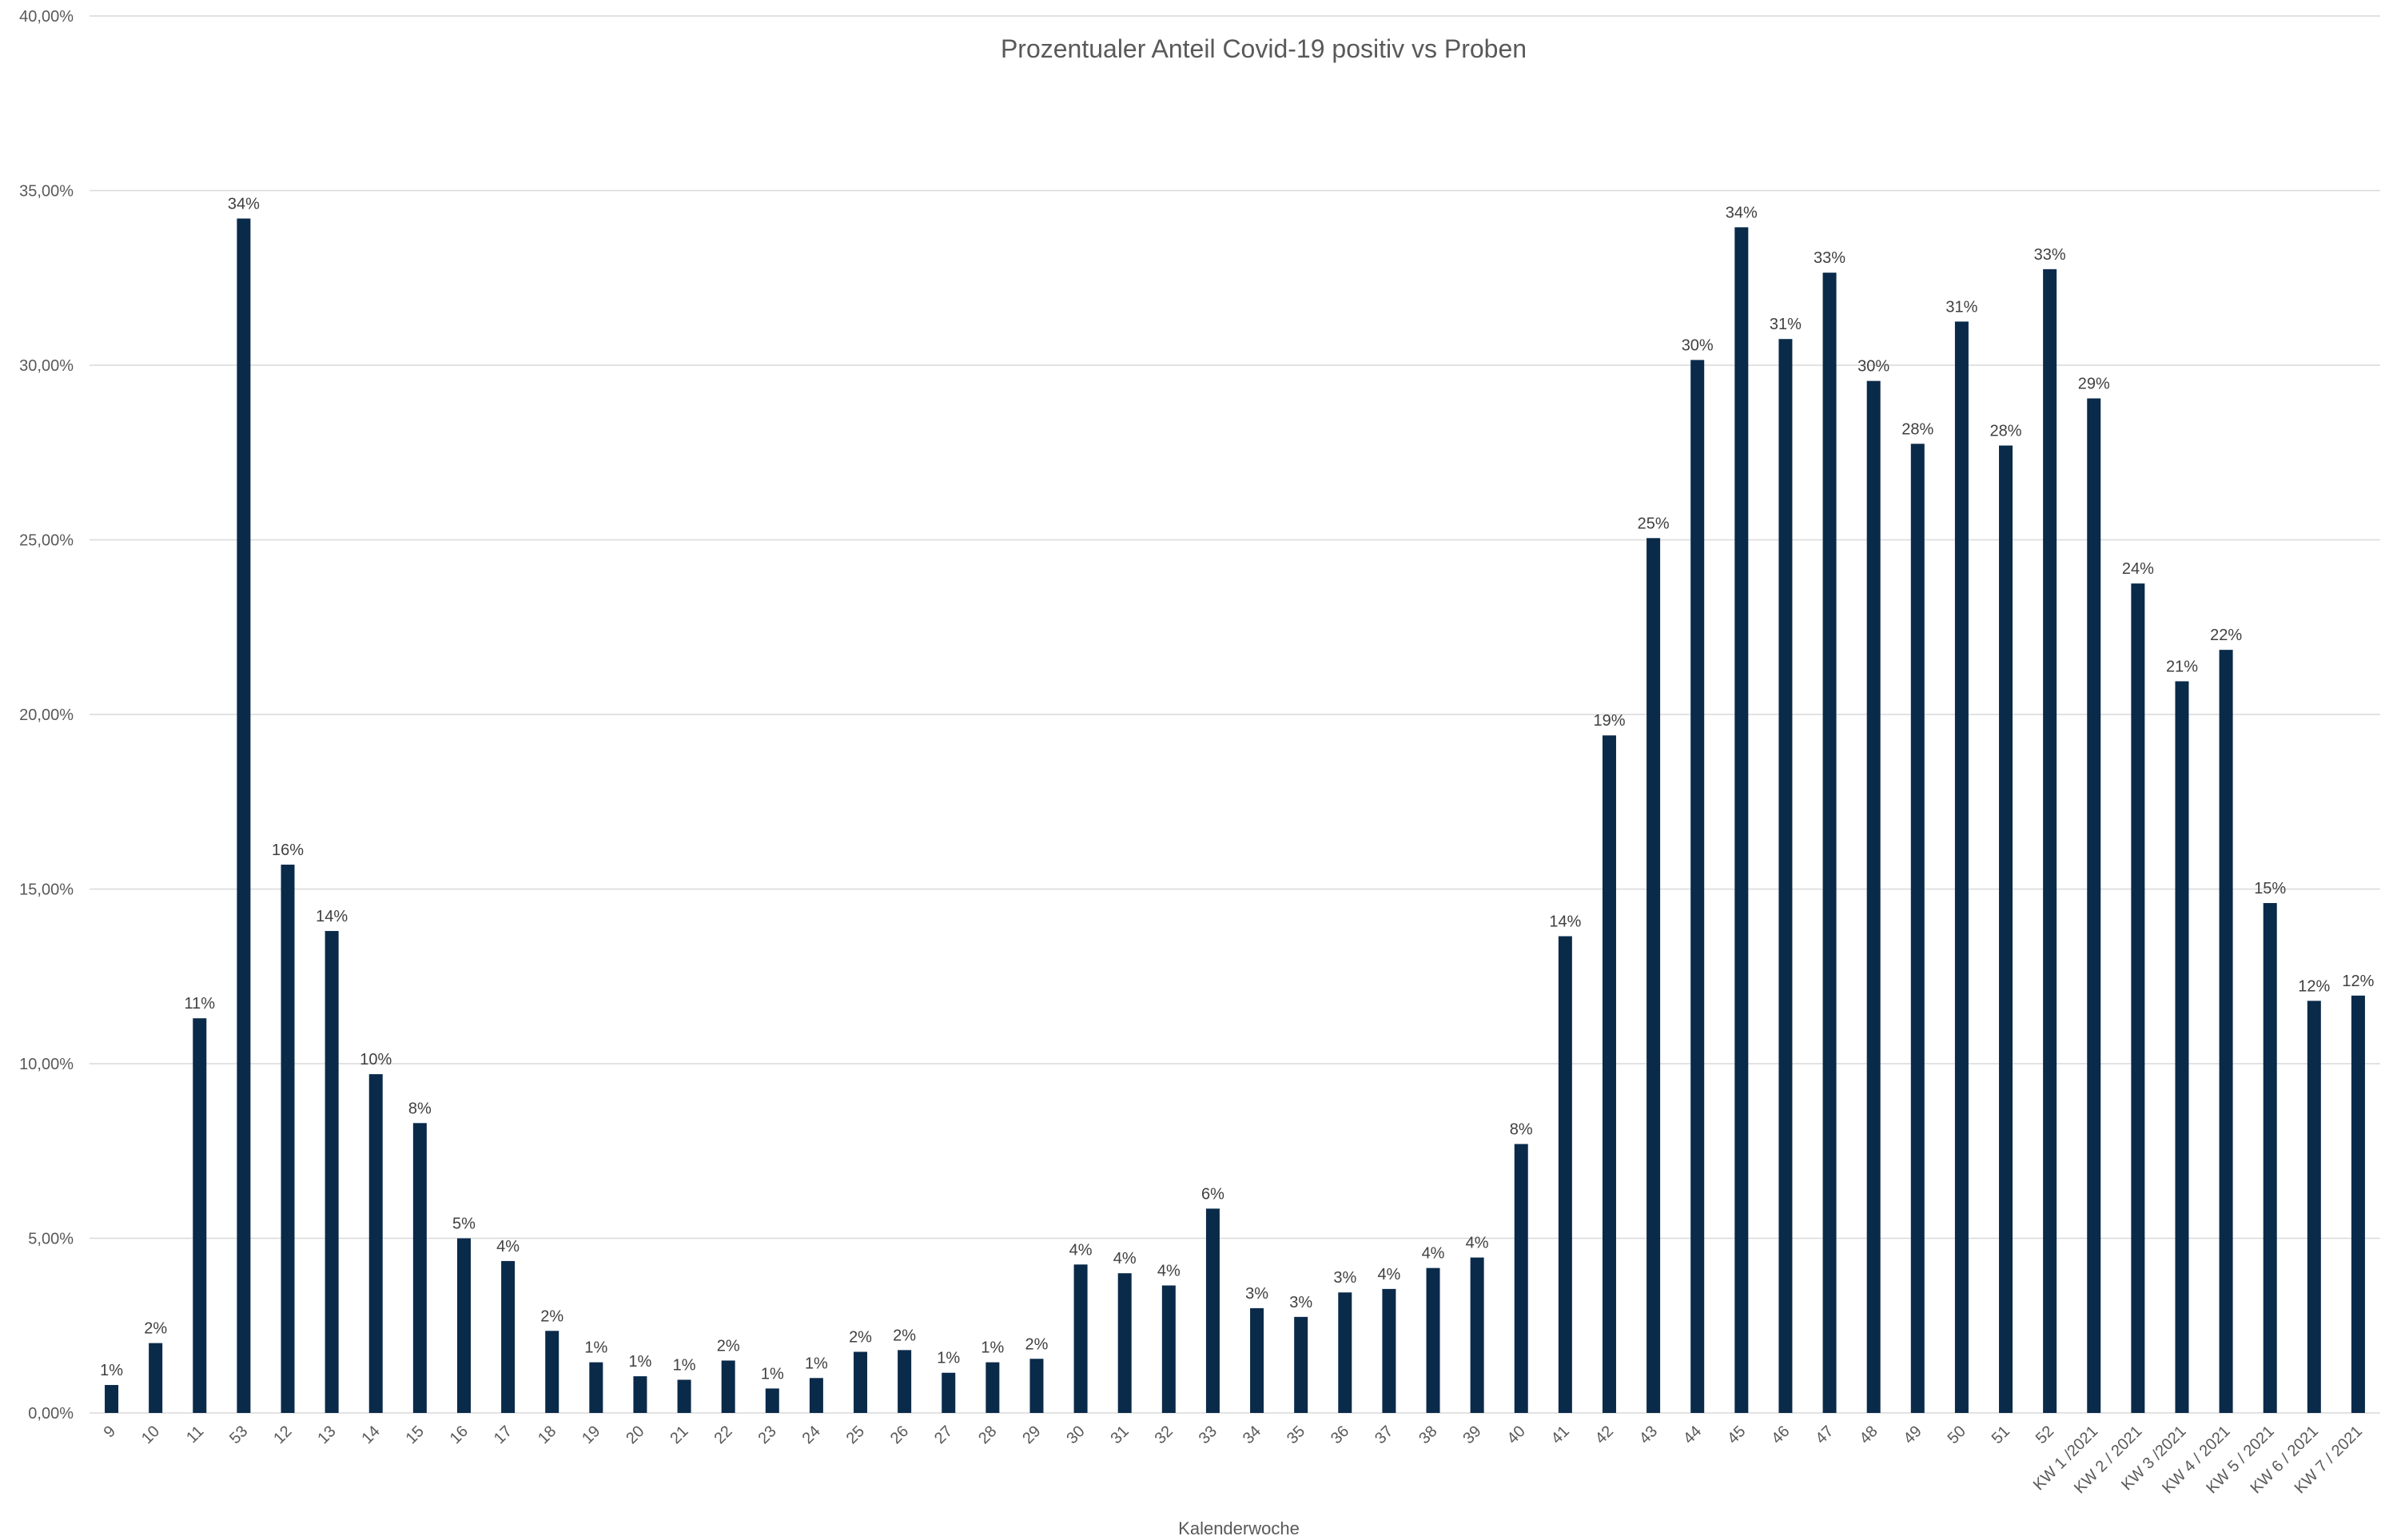  I want to click on x-tick-label: 53, so click(238, 1435).